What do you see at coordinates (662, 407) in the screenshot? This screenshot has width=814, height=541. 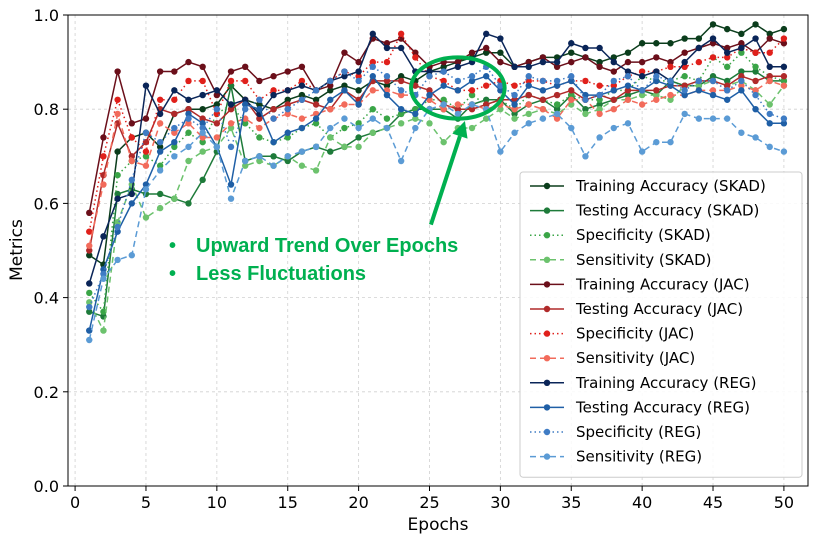 I see `legend-label: Testing Accuracy (REG)` at bounding box center [662, 407].